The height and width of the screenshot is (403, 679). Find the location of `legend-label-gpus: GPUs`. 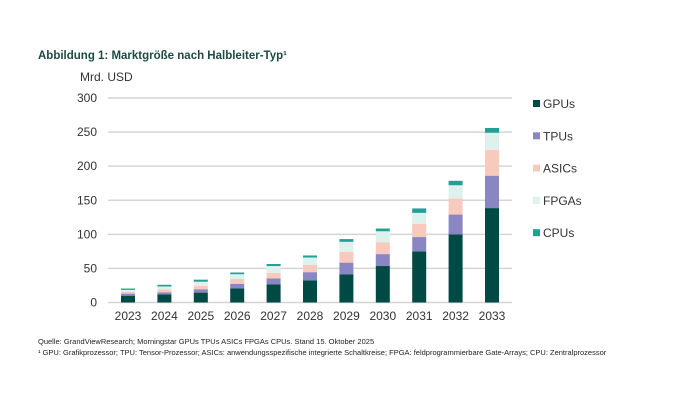

legend-label-gpus: GPUs is located at coordinates (559, 104).